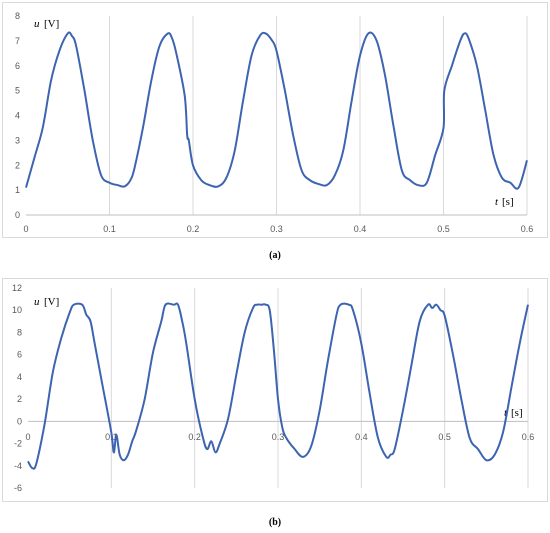 Image resolution: width=550 pixels, height=533 pixels. Describe the element at coordinates (17, 91) in the screenshot. I see `y-tick-label: 5` at that location.